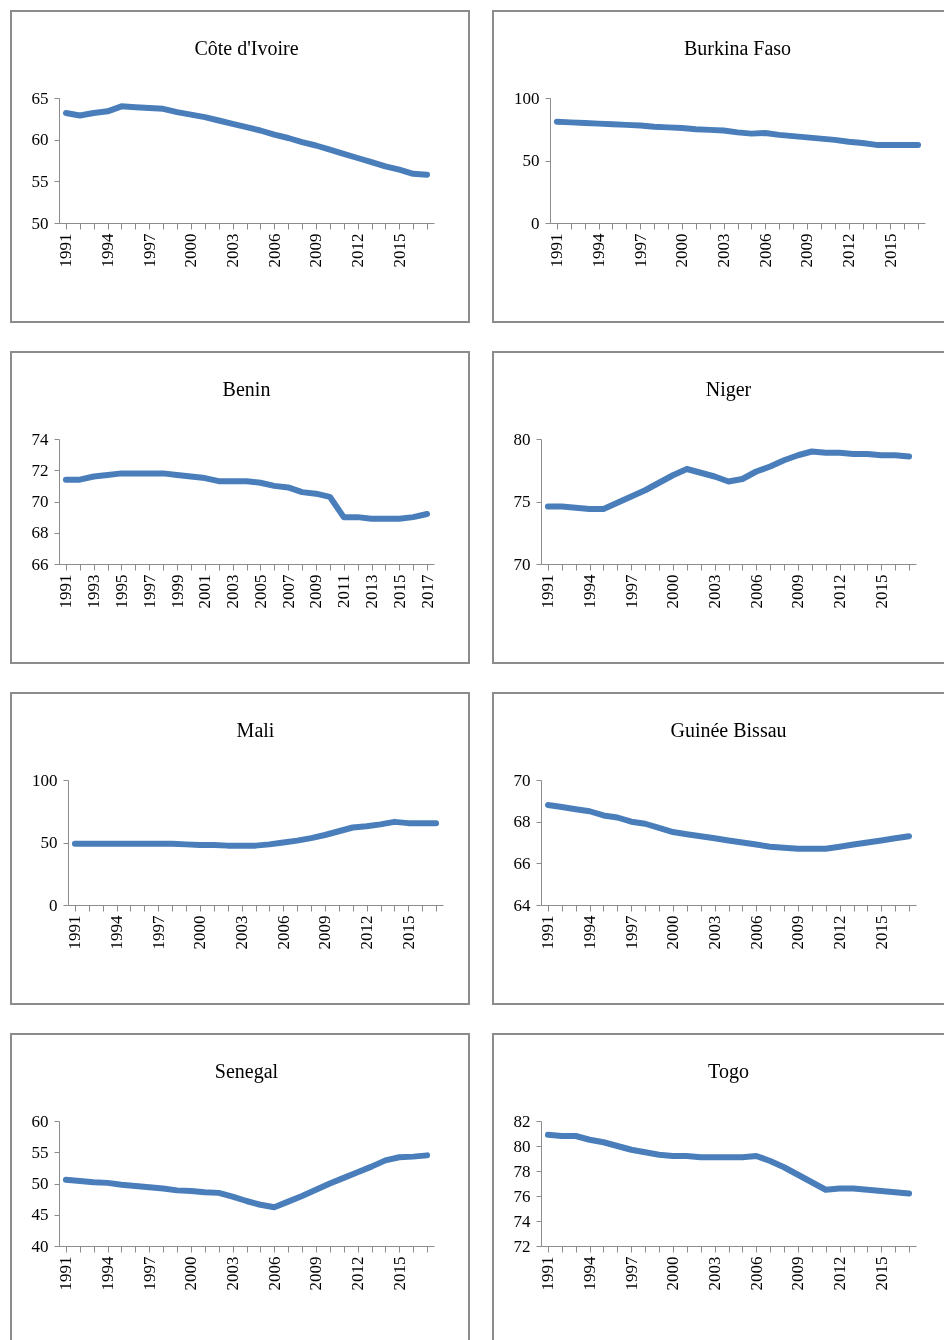 The height and width of the screenshot is (1340, 944). Describe the element at coordinates (522, 905) in the screenshot. I see `y-tick-label: 64` at that location.